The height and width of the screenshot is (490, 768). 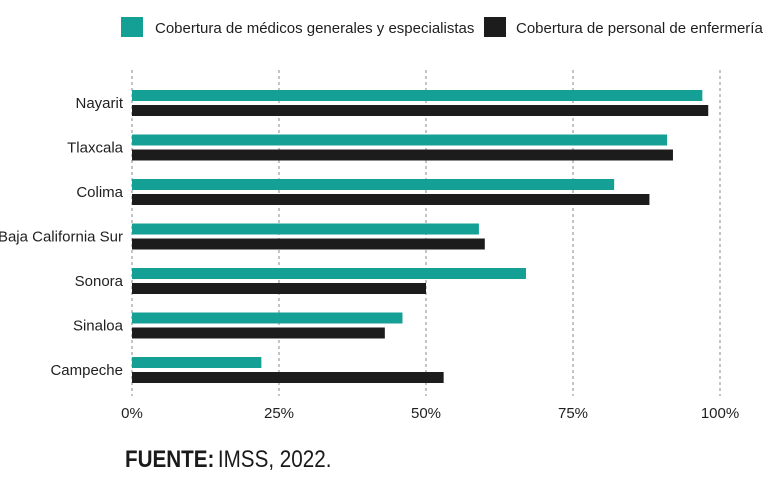 I want to click on source-label: FUENTE:, so click(x=170, y=459).